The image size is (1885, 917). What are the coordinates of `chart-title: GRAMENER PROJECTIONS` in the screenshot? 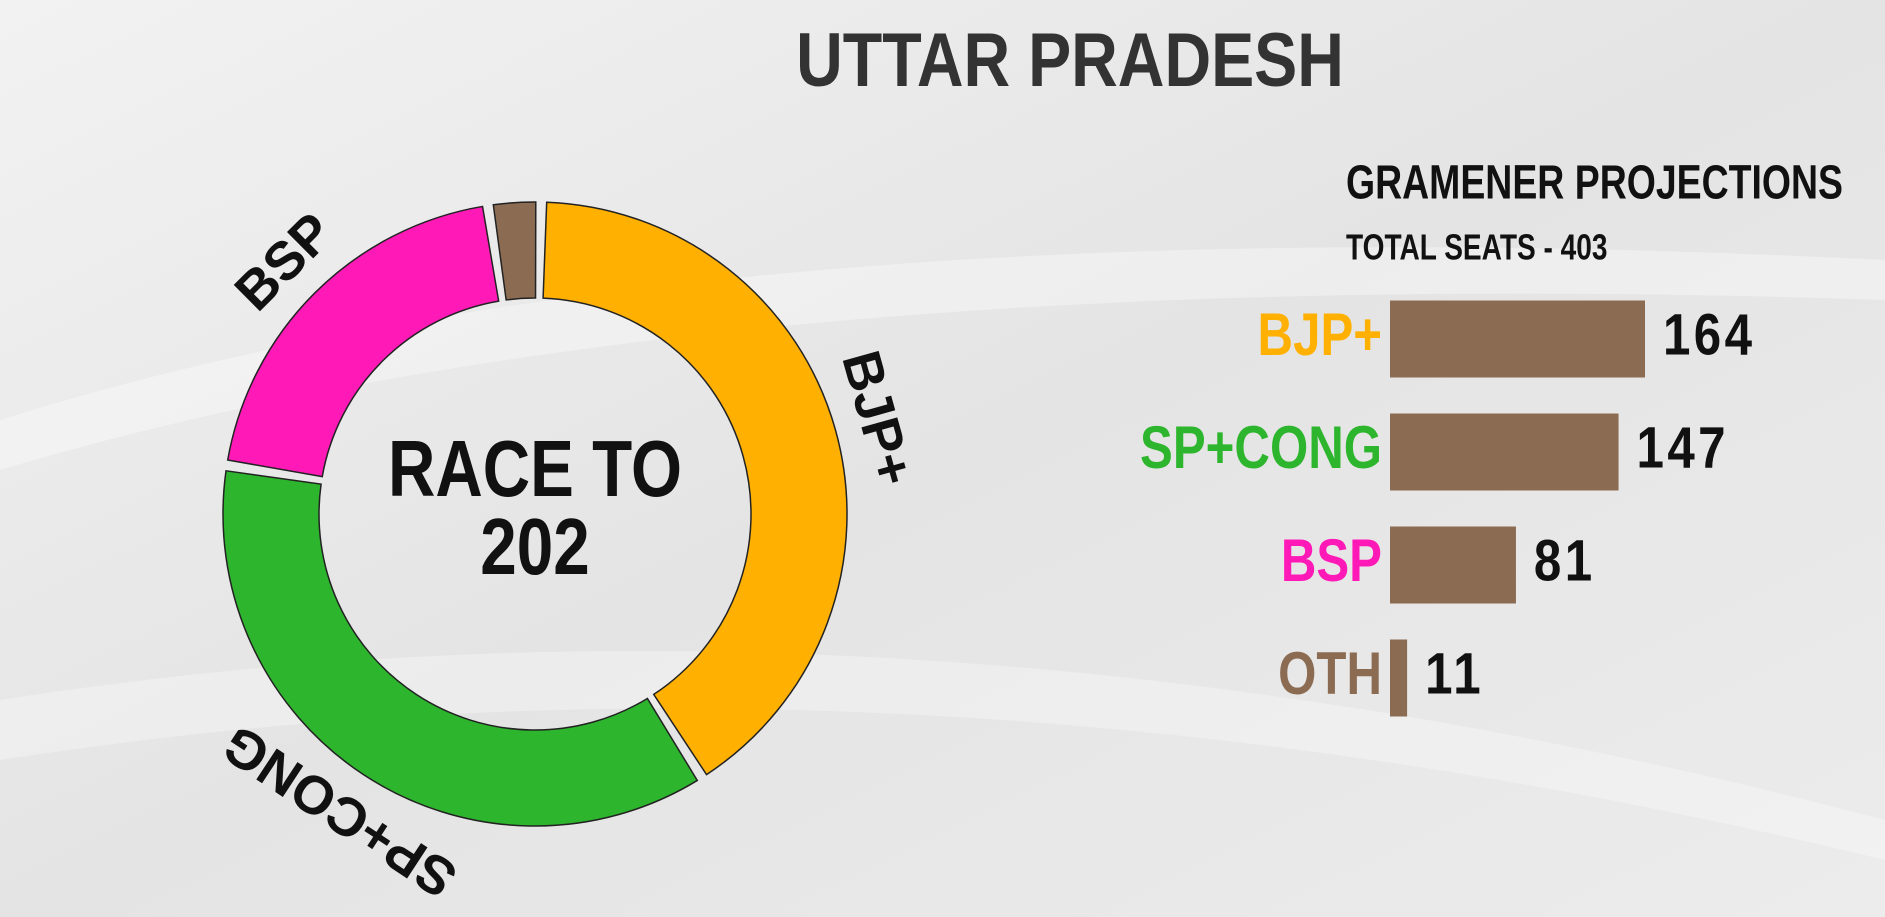 It's located at (1594, 183).